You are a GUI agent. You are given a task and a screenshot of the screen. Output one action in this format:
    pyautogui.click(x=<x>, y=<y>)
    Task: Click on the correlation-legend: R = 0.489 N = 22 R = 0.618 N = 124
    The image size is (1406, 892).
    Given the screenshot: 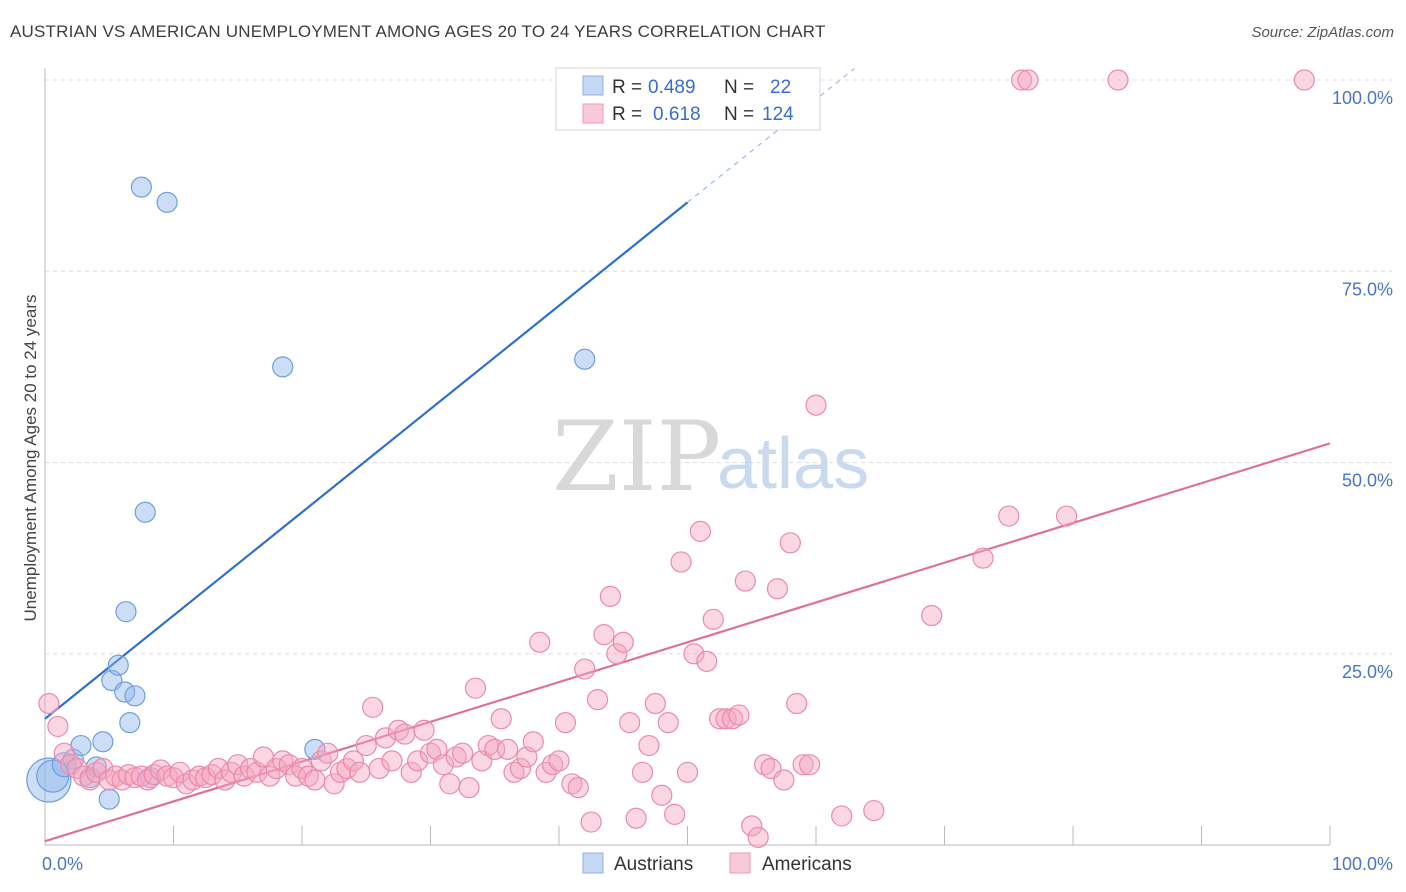 What is the action you would take?
    pyautogui.click(x=688, y=99)
    